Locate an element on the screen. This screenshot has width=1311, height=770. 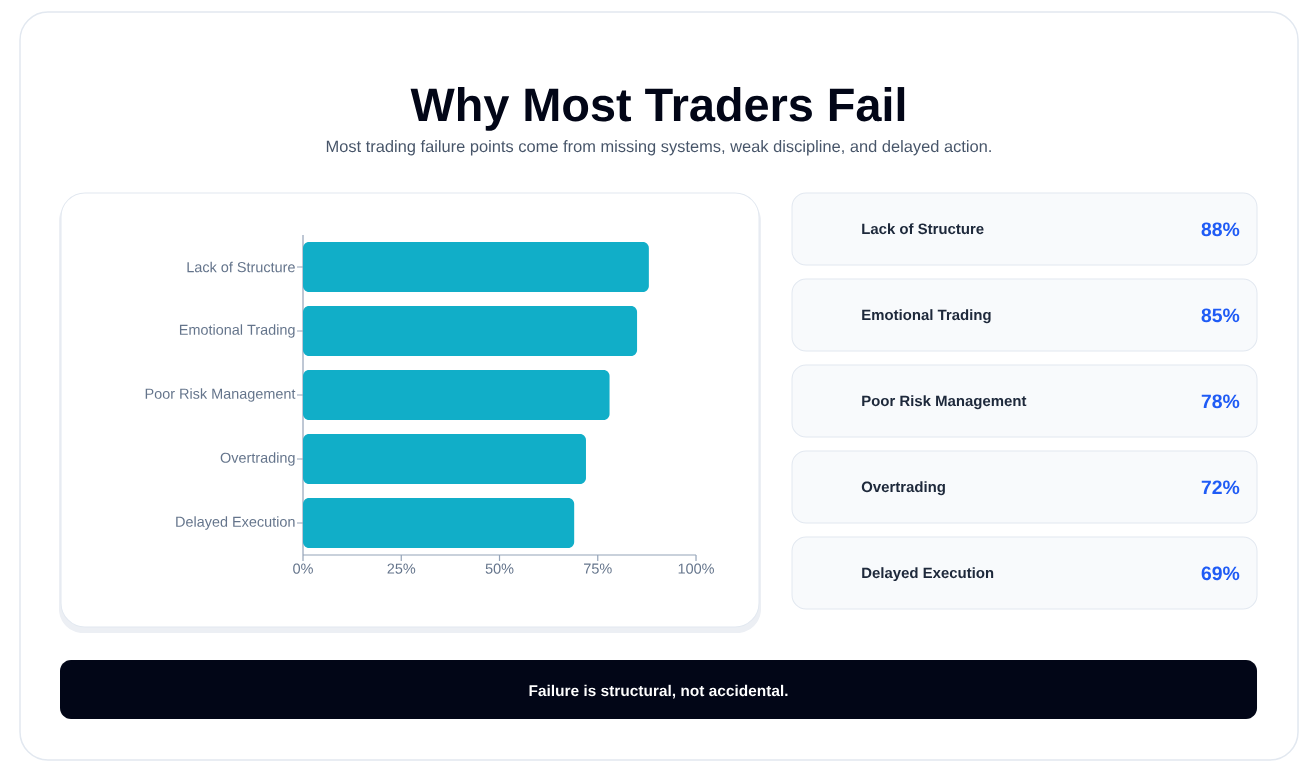
text: 72% is located at coordinates (1220, 487).